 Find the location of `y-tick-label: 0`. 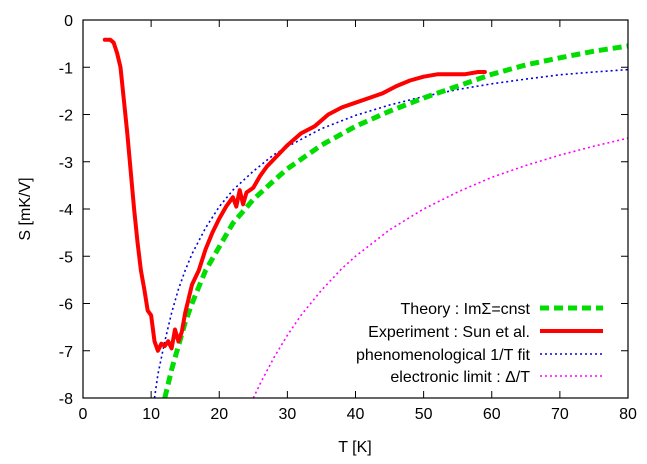

y-tick-label: 0 is located at coordinates (68, 21).